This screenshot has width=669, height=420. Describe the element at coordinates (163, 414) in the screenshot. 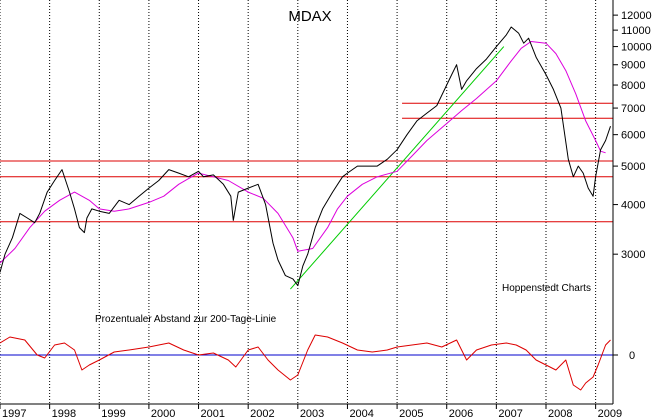

I see `x-tick-label-2000: 2000` at that location.